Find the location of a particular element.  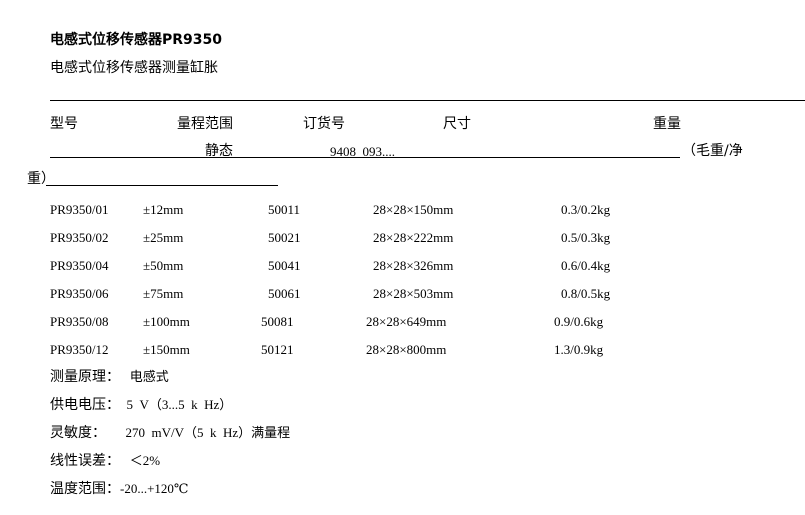

header-size: 尺寸 is located at coordinates (457, 124).